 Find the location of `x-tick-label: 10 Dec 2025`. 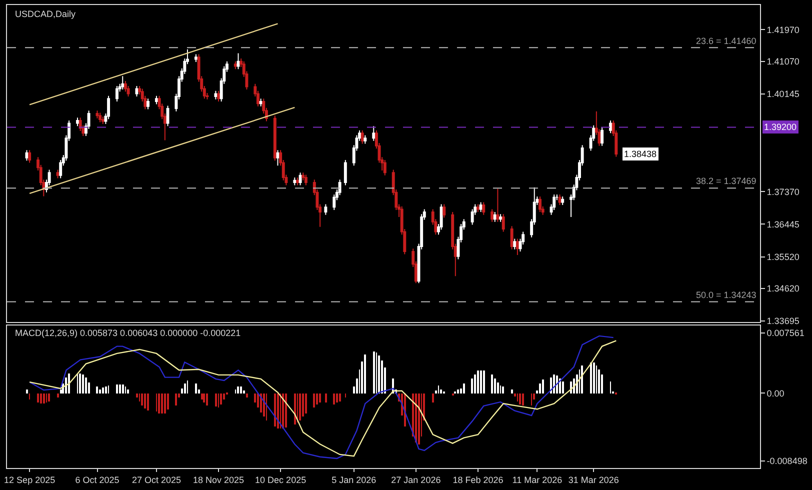

x-tick-label: 10 Dec 2025 is located at coordinates (280, 479).